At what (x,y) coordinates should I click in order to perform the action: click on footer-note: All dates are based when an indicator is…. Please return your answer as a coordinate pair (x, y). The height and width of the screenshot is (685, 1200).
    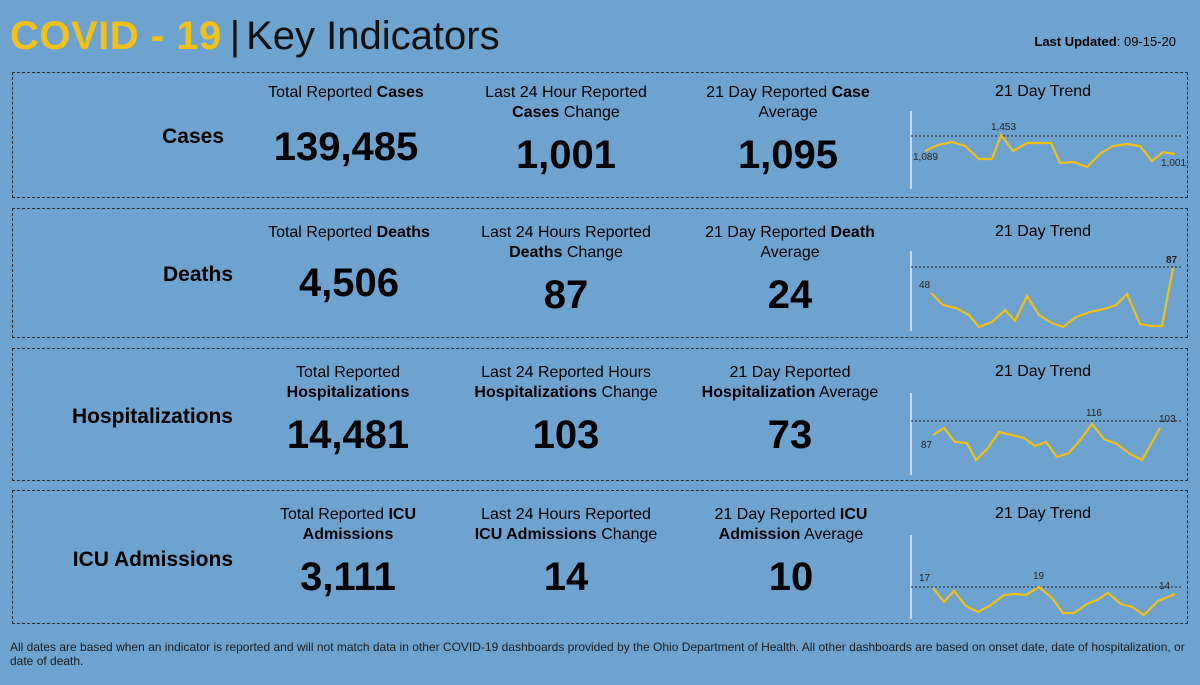
    Looking at the image, I should click on (597, 654).